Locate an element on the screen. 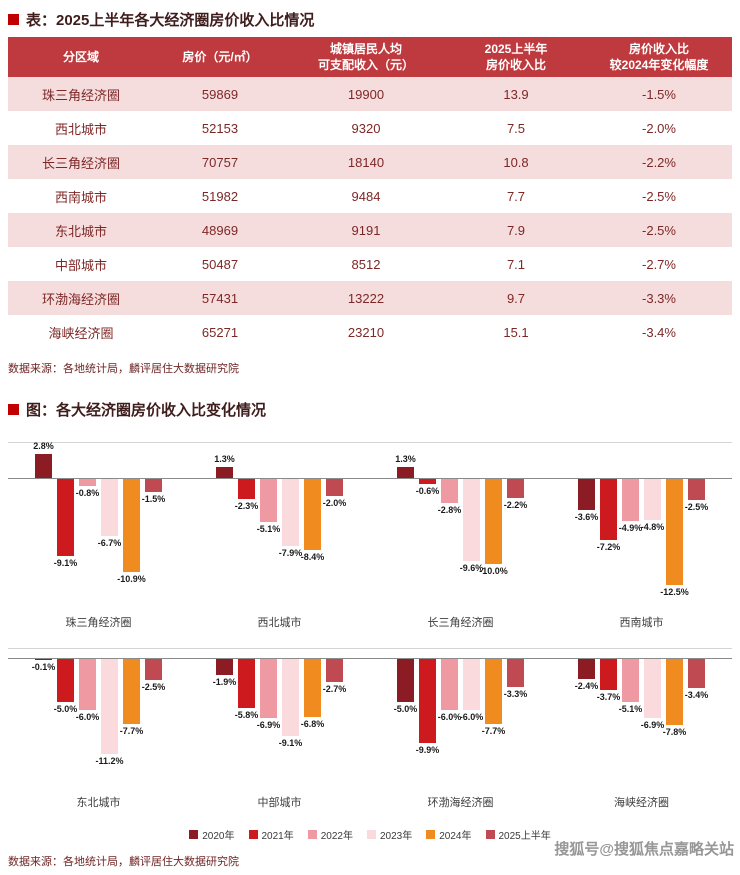  chart-group: -2.4% -3.7% -5.1% -6.9% -7.8% -3.4% 海峡经济圈 is located at coordinates (641, 733).